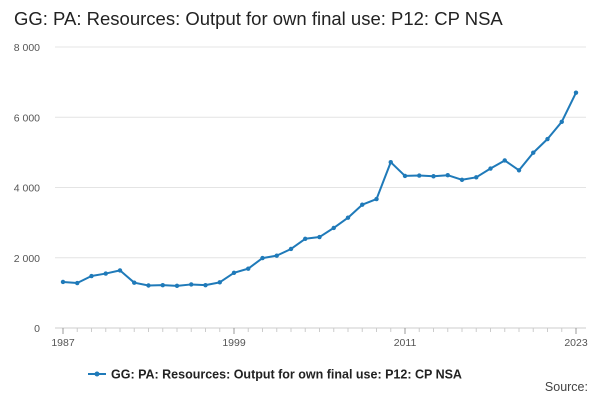 The image size is (600, 400). What do you see at coordinates (63, 343) in the screenshot?
I see `x-tick-label: 1987` at bounding box center [63, 343].